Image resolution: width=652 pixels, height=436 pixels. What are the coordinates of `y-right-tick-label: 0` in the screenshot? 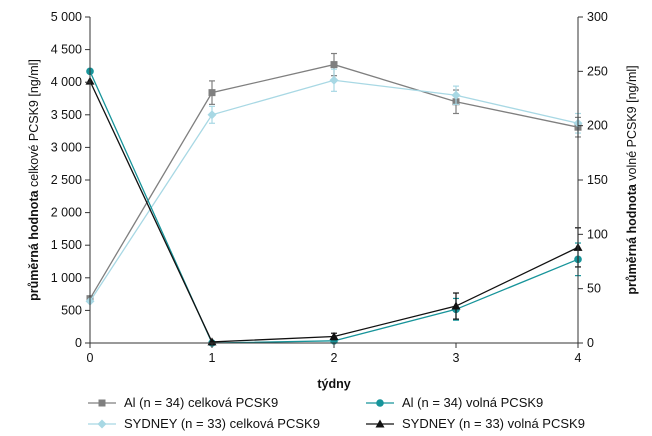 It's located at (590, 343).